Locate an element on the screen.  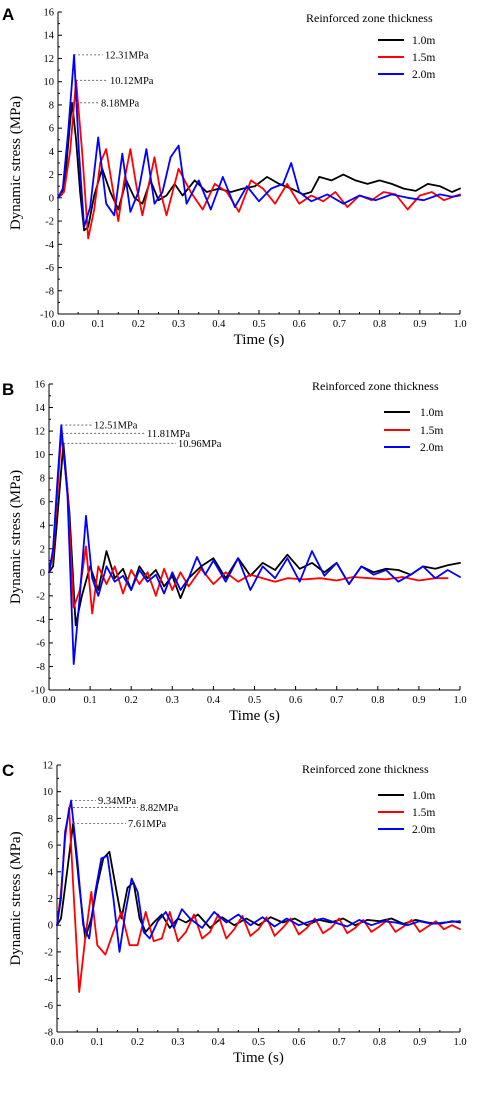
annotation-label: 8.18MPa is located at coordinates (120, 103).